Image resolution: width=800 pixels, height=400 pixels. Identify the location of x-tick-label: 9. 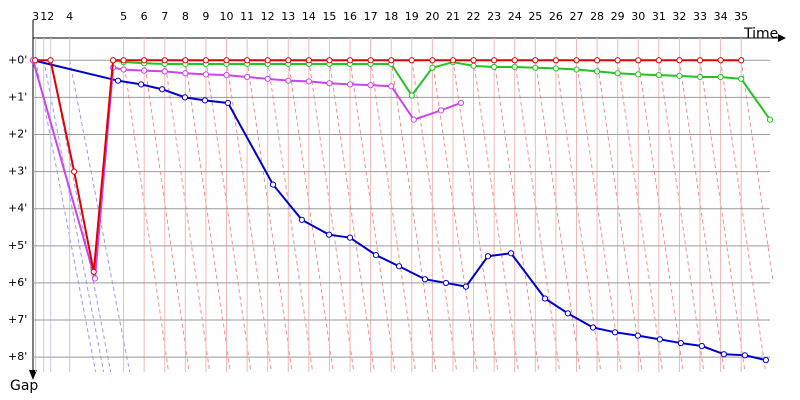
(205, 16).